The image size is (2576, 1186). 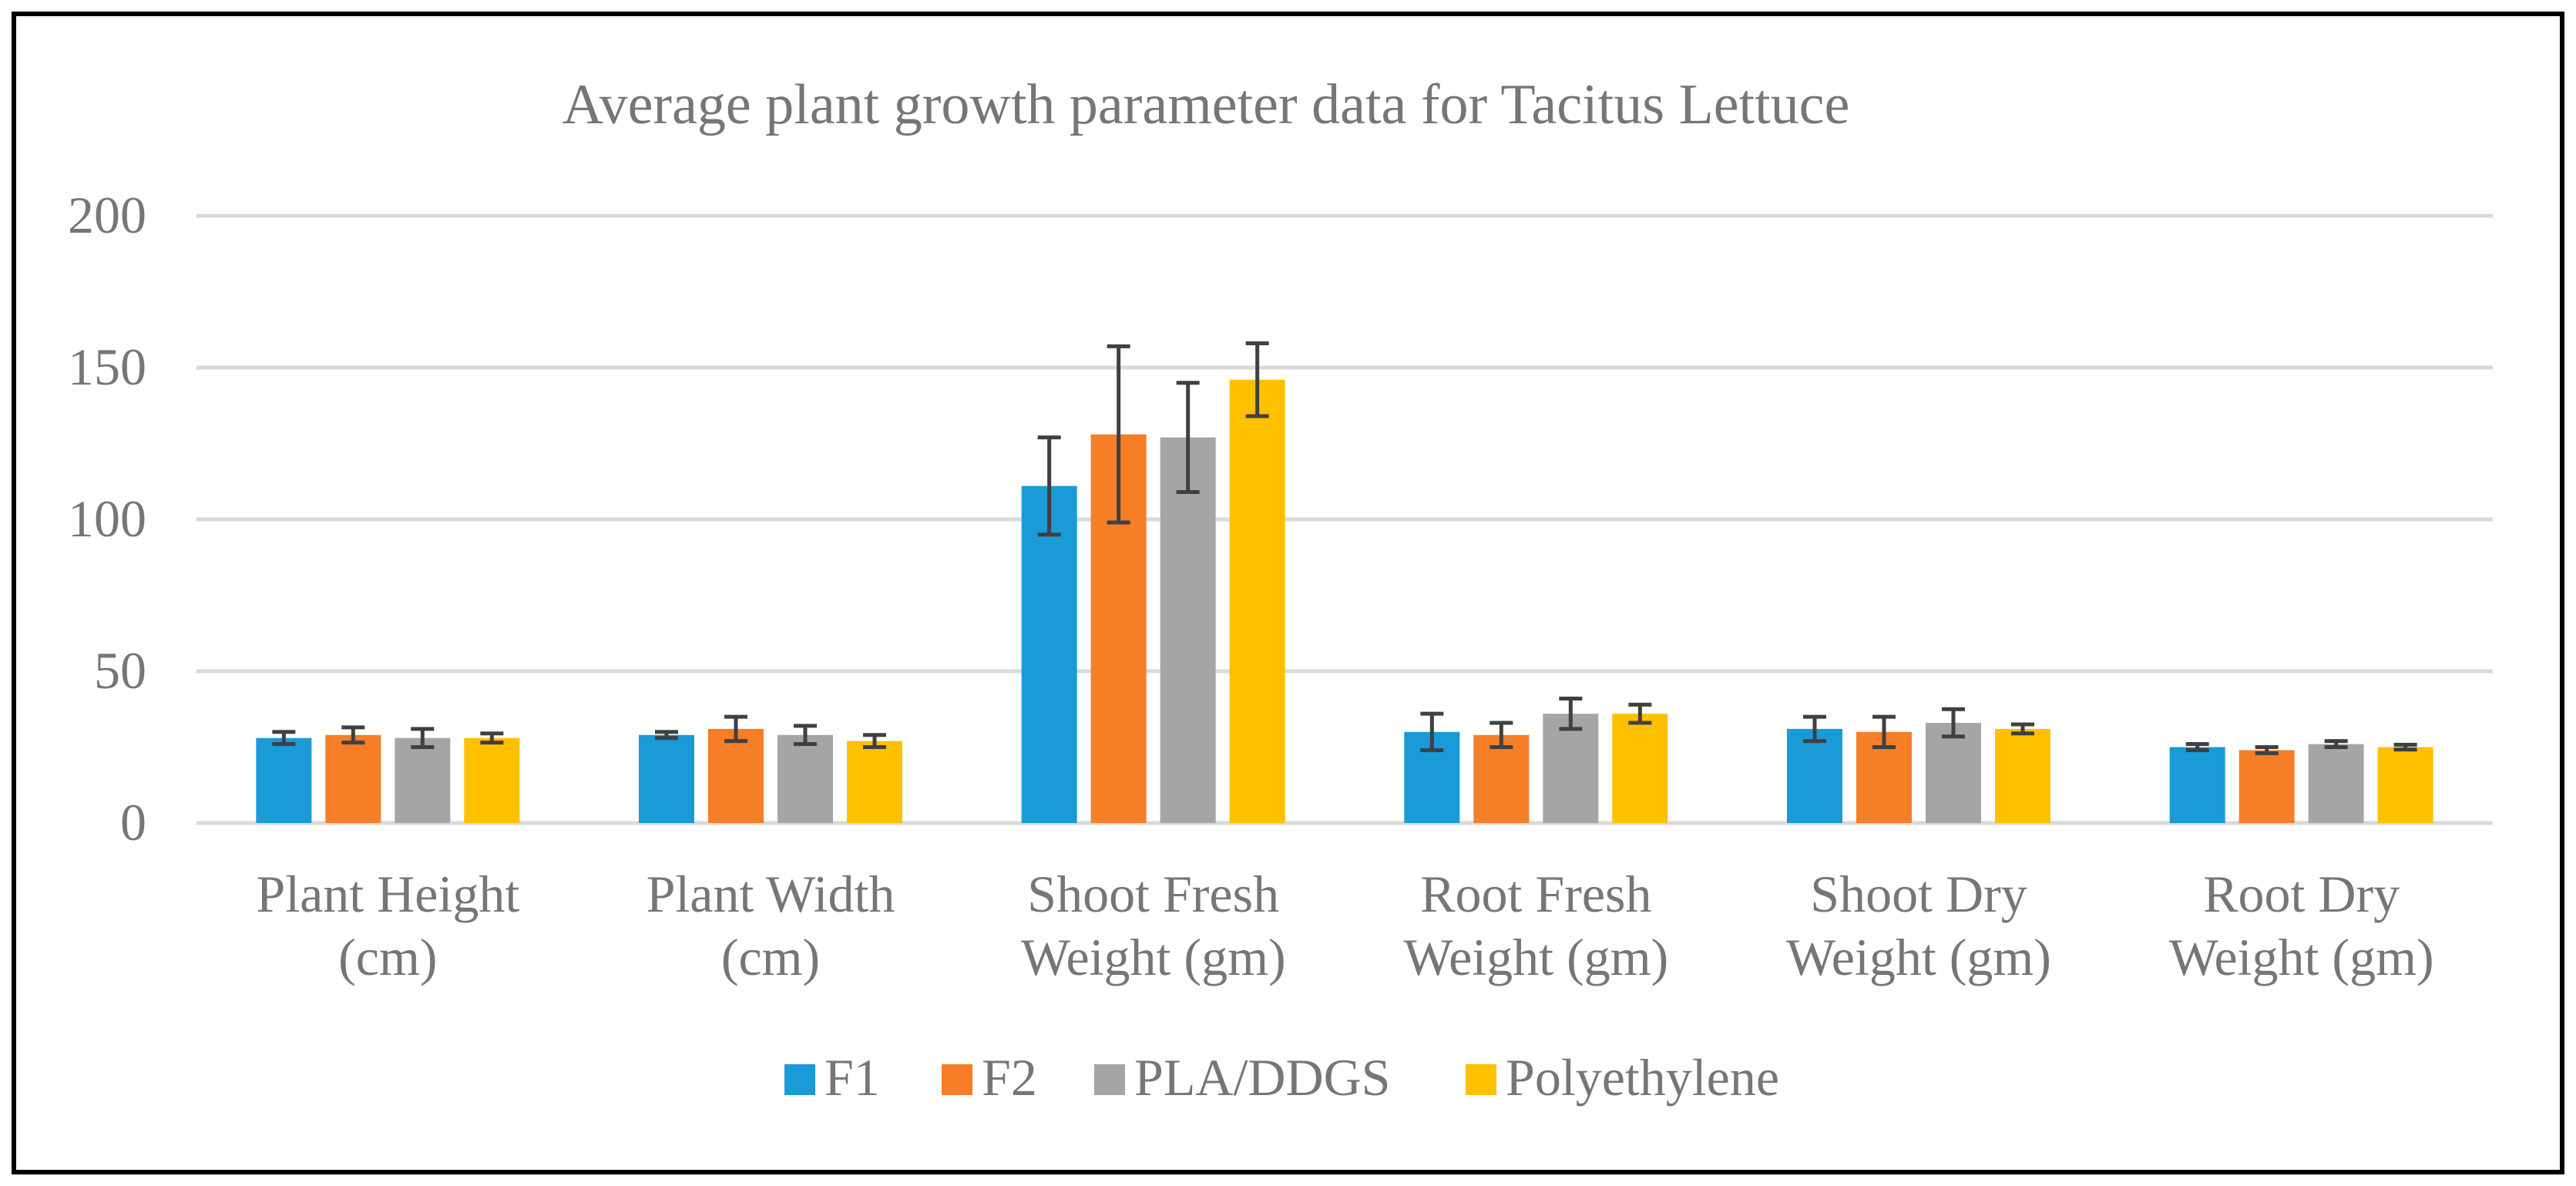 I want to click on x-tick-label-5-1: Weight (gm), so click(x=2301, y=957).